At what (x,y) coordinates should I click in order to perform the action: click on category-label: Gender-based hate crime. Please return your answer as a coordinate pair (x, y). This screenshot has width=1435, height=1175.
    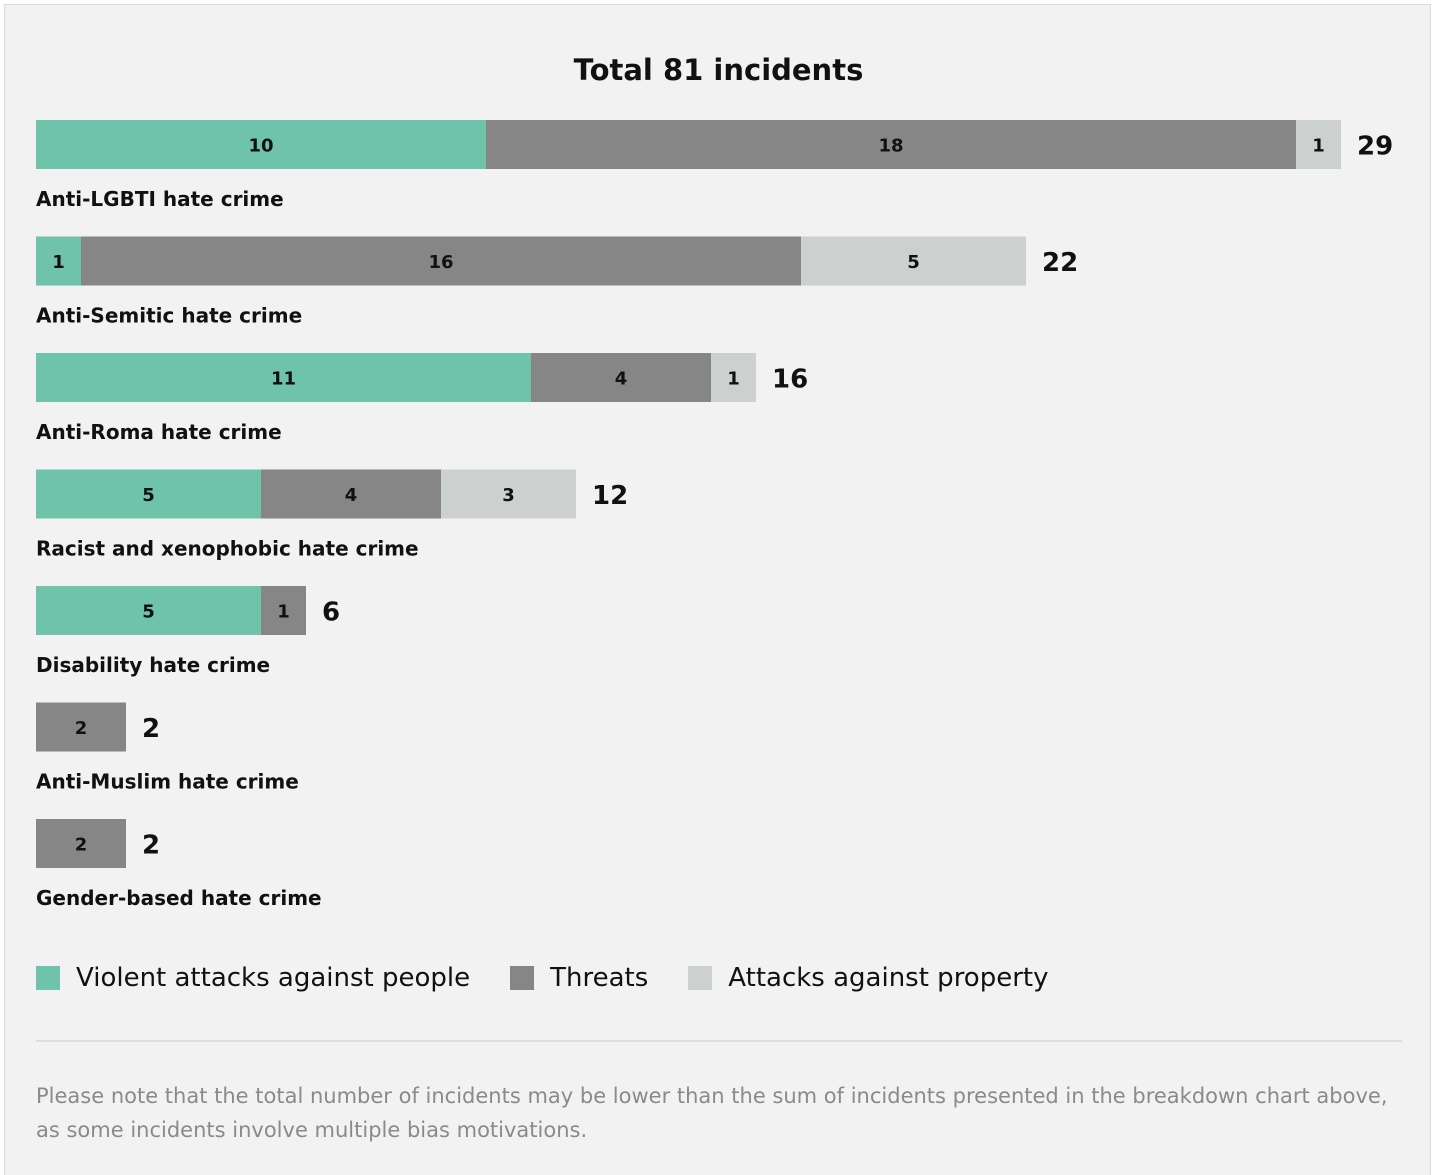
    Looking at the image, I should click on (179, 898).